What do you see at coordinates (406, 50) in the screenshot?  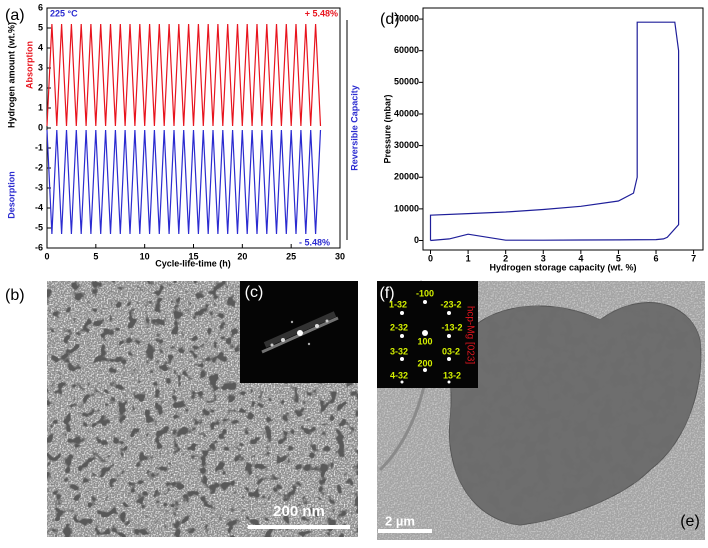 I see `y-tick-label: 60000` at bounding box center [406, 50].